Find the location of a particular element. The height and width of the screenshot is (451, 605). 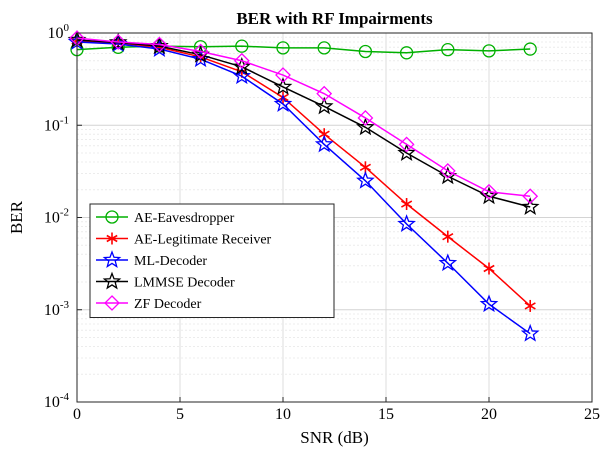

y-tick-label: 10⁻⁴ is located at coordinates (57, 401).